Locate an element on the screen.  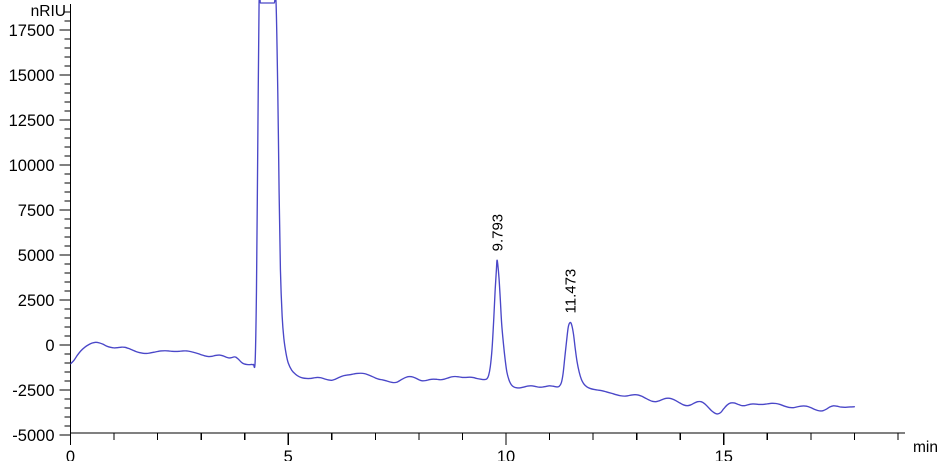
y-axis-tick-label: 7500 is located at coordinates (36, 211).